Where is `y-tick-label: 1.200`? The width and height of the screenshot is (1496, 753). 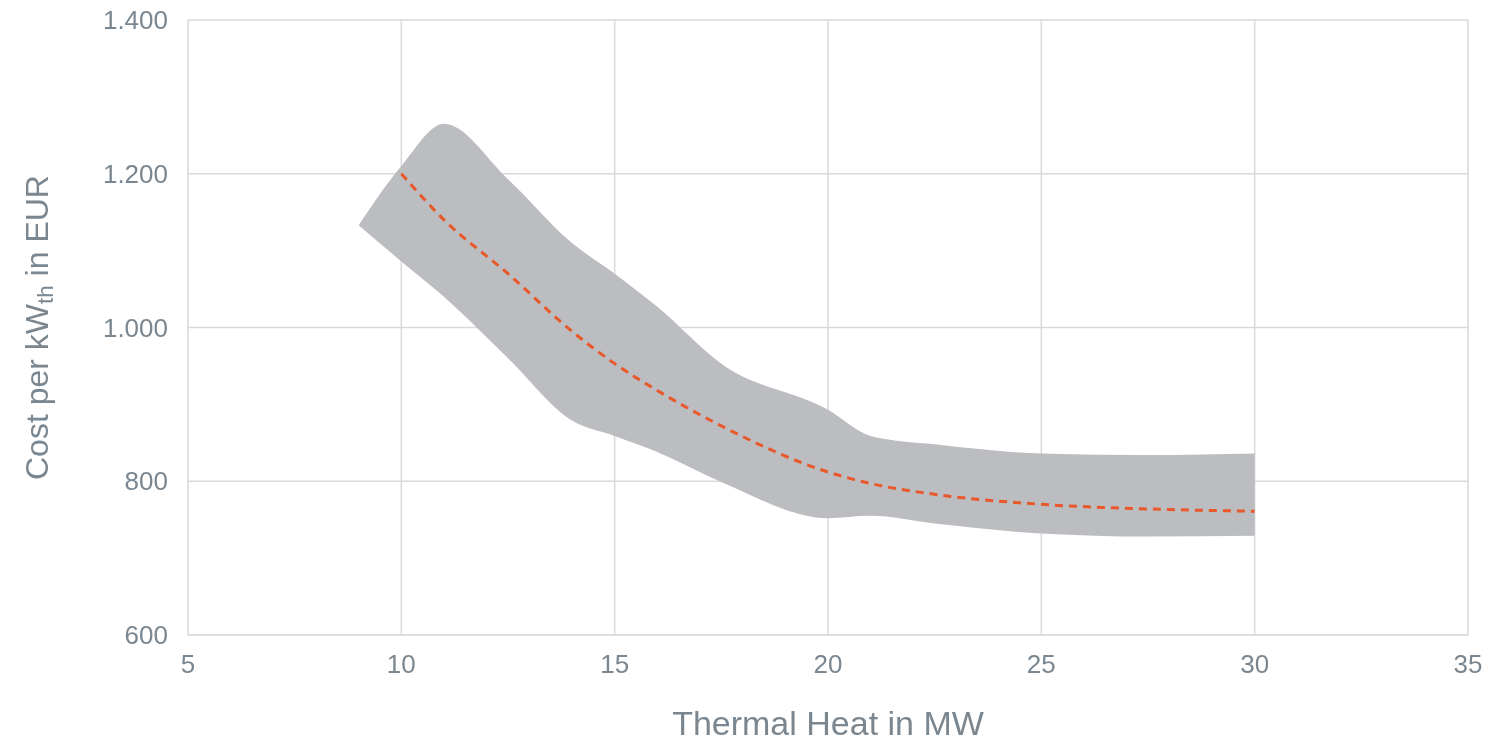 y-tick-label: 1.200 is located at coordinates (135, 173).